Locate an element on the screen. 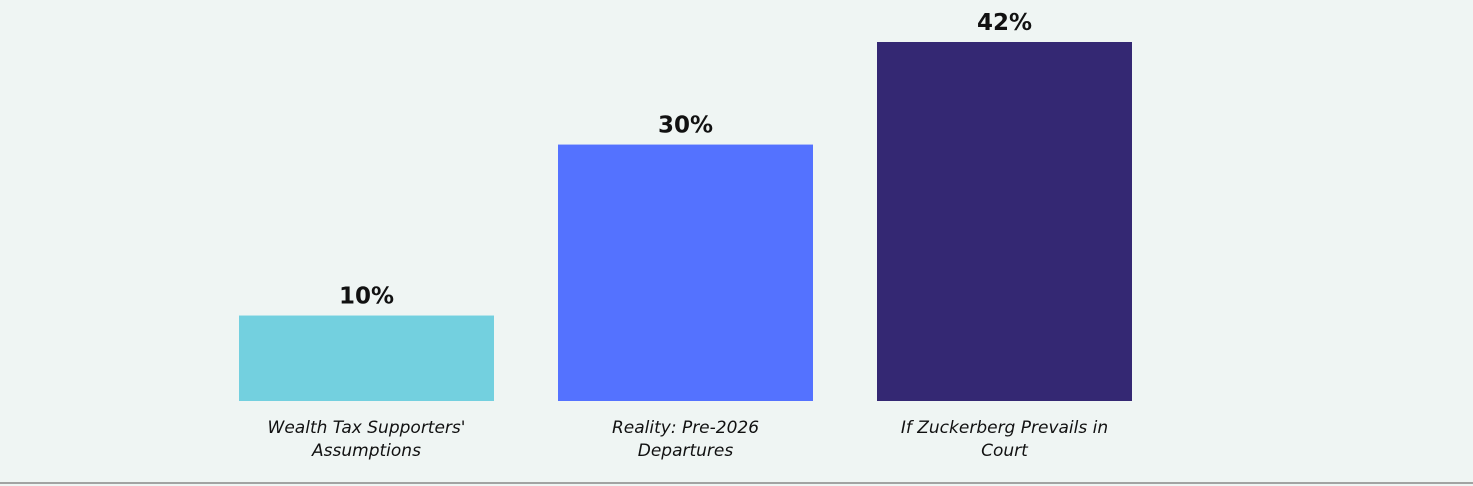 This screenshot has height=486, width=1473. category-label-line: Court is located at coordinates (1005, 451).